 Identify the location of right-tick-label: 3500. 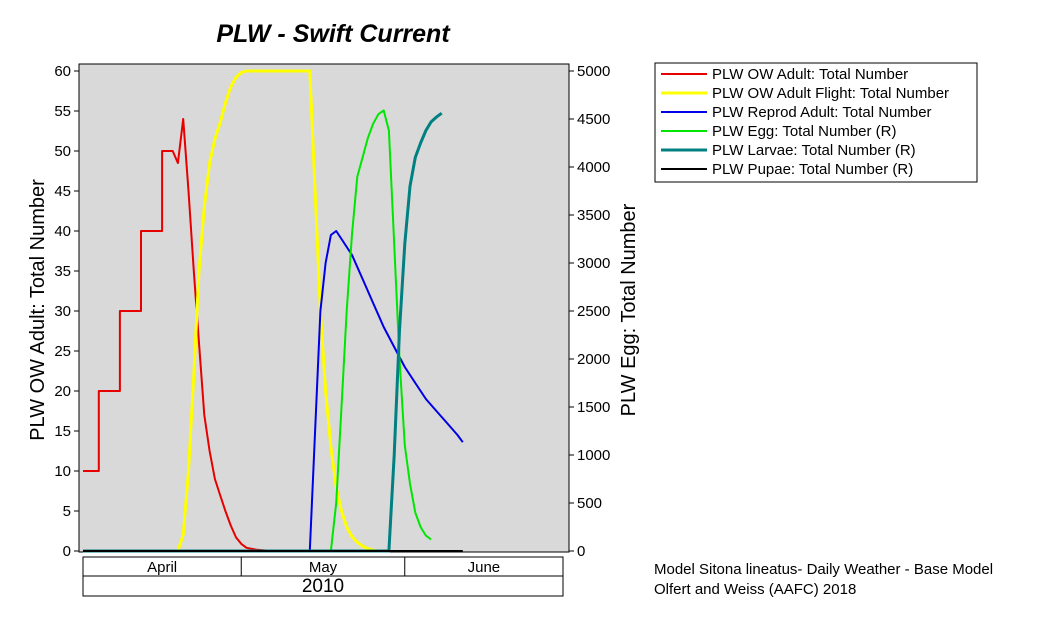
(593, 215).